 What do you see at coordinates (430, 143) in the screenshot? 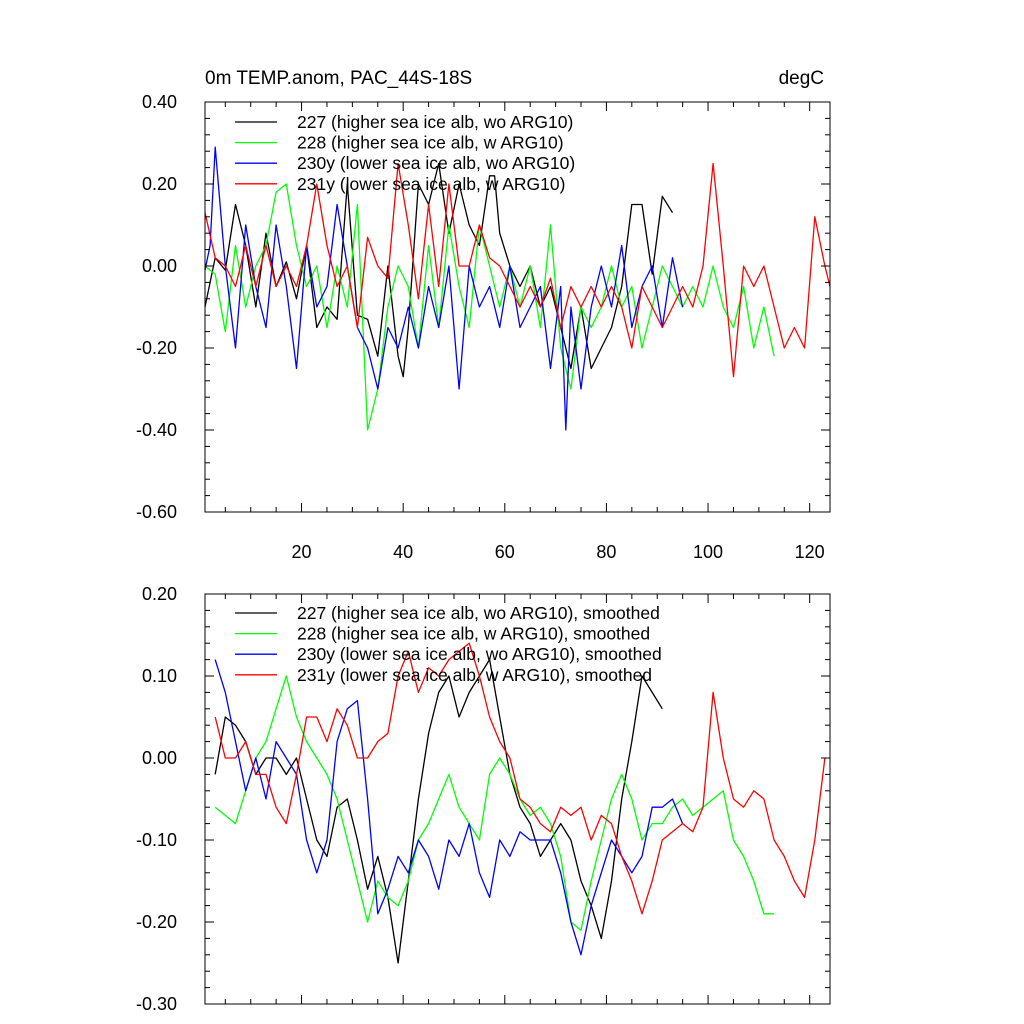
I see `top-legend-label-2: 228 (higher sea ice alb, w ARG10)` at bounding box center [430, 143].